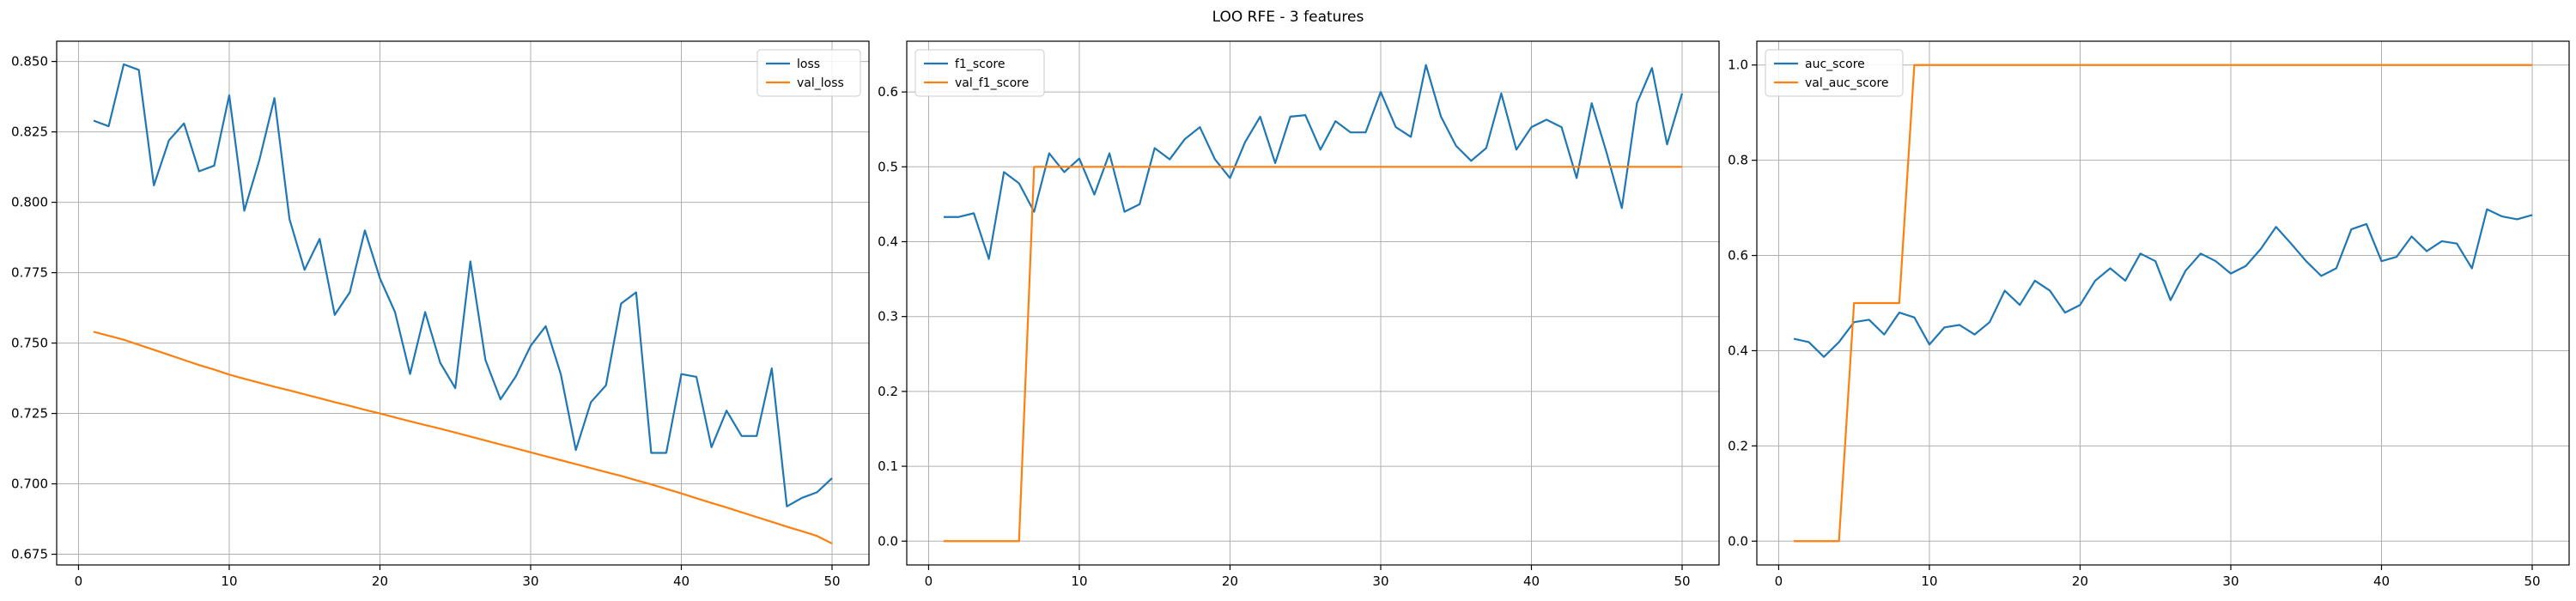  I want to click on legend-label: val_auc_score, so click(1847, 83).